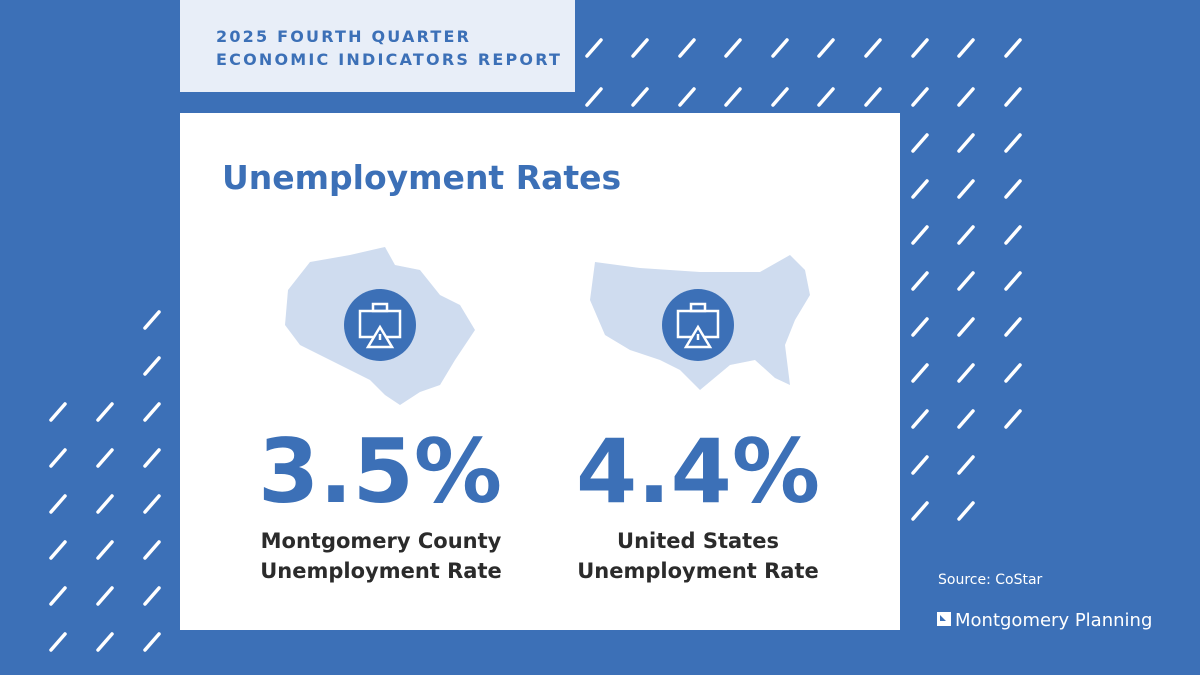 Image resolution: width=1200 pixels, height=675 pixels. What do you see at coordinates (380, 471) in the screenshot?
I see `stat-value: 3.5%` at bounding box center [380, 471].